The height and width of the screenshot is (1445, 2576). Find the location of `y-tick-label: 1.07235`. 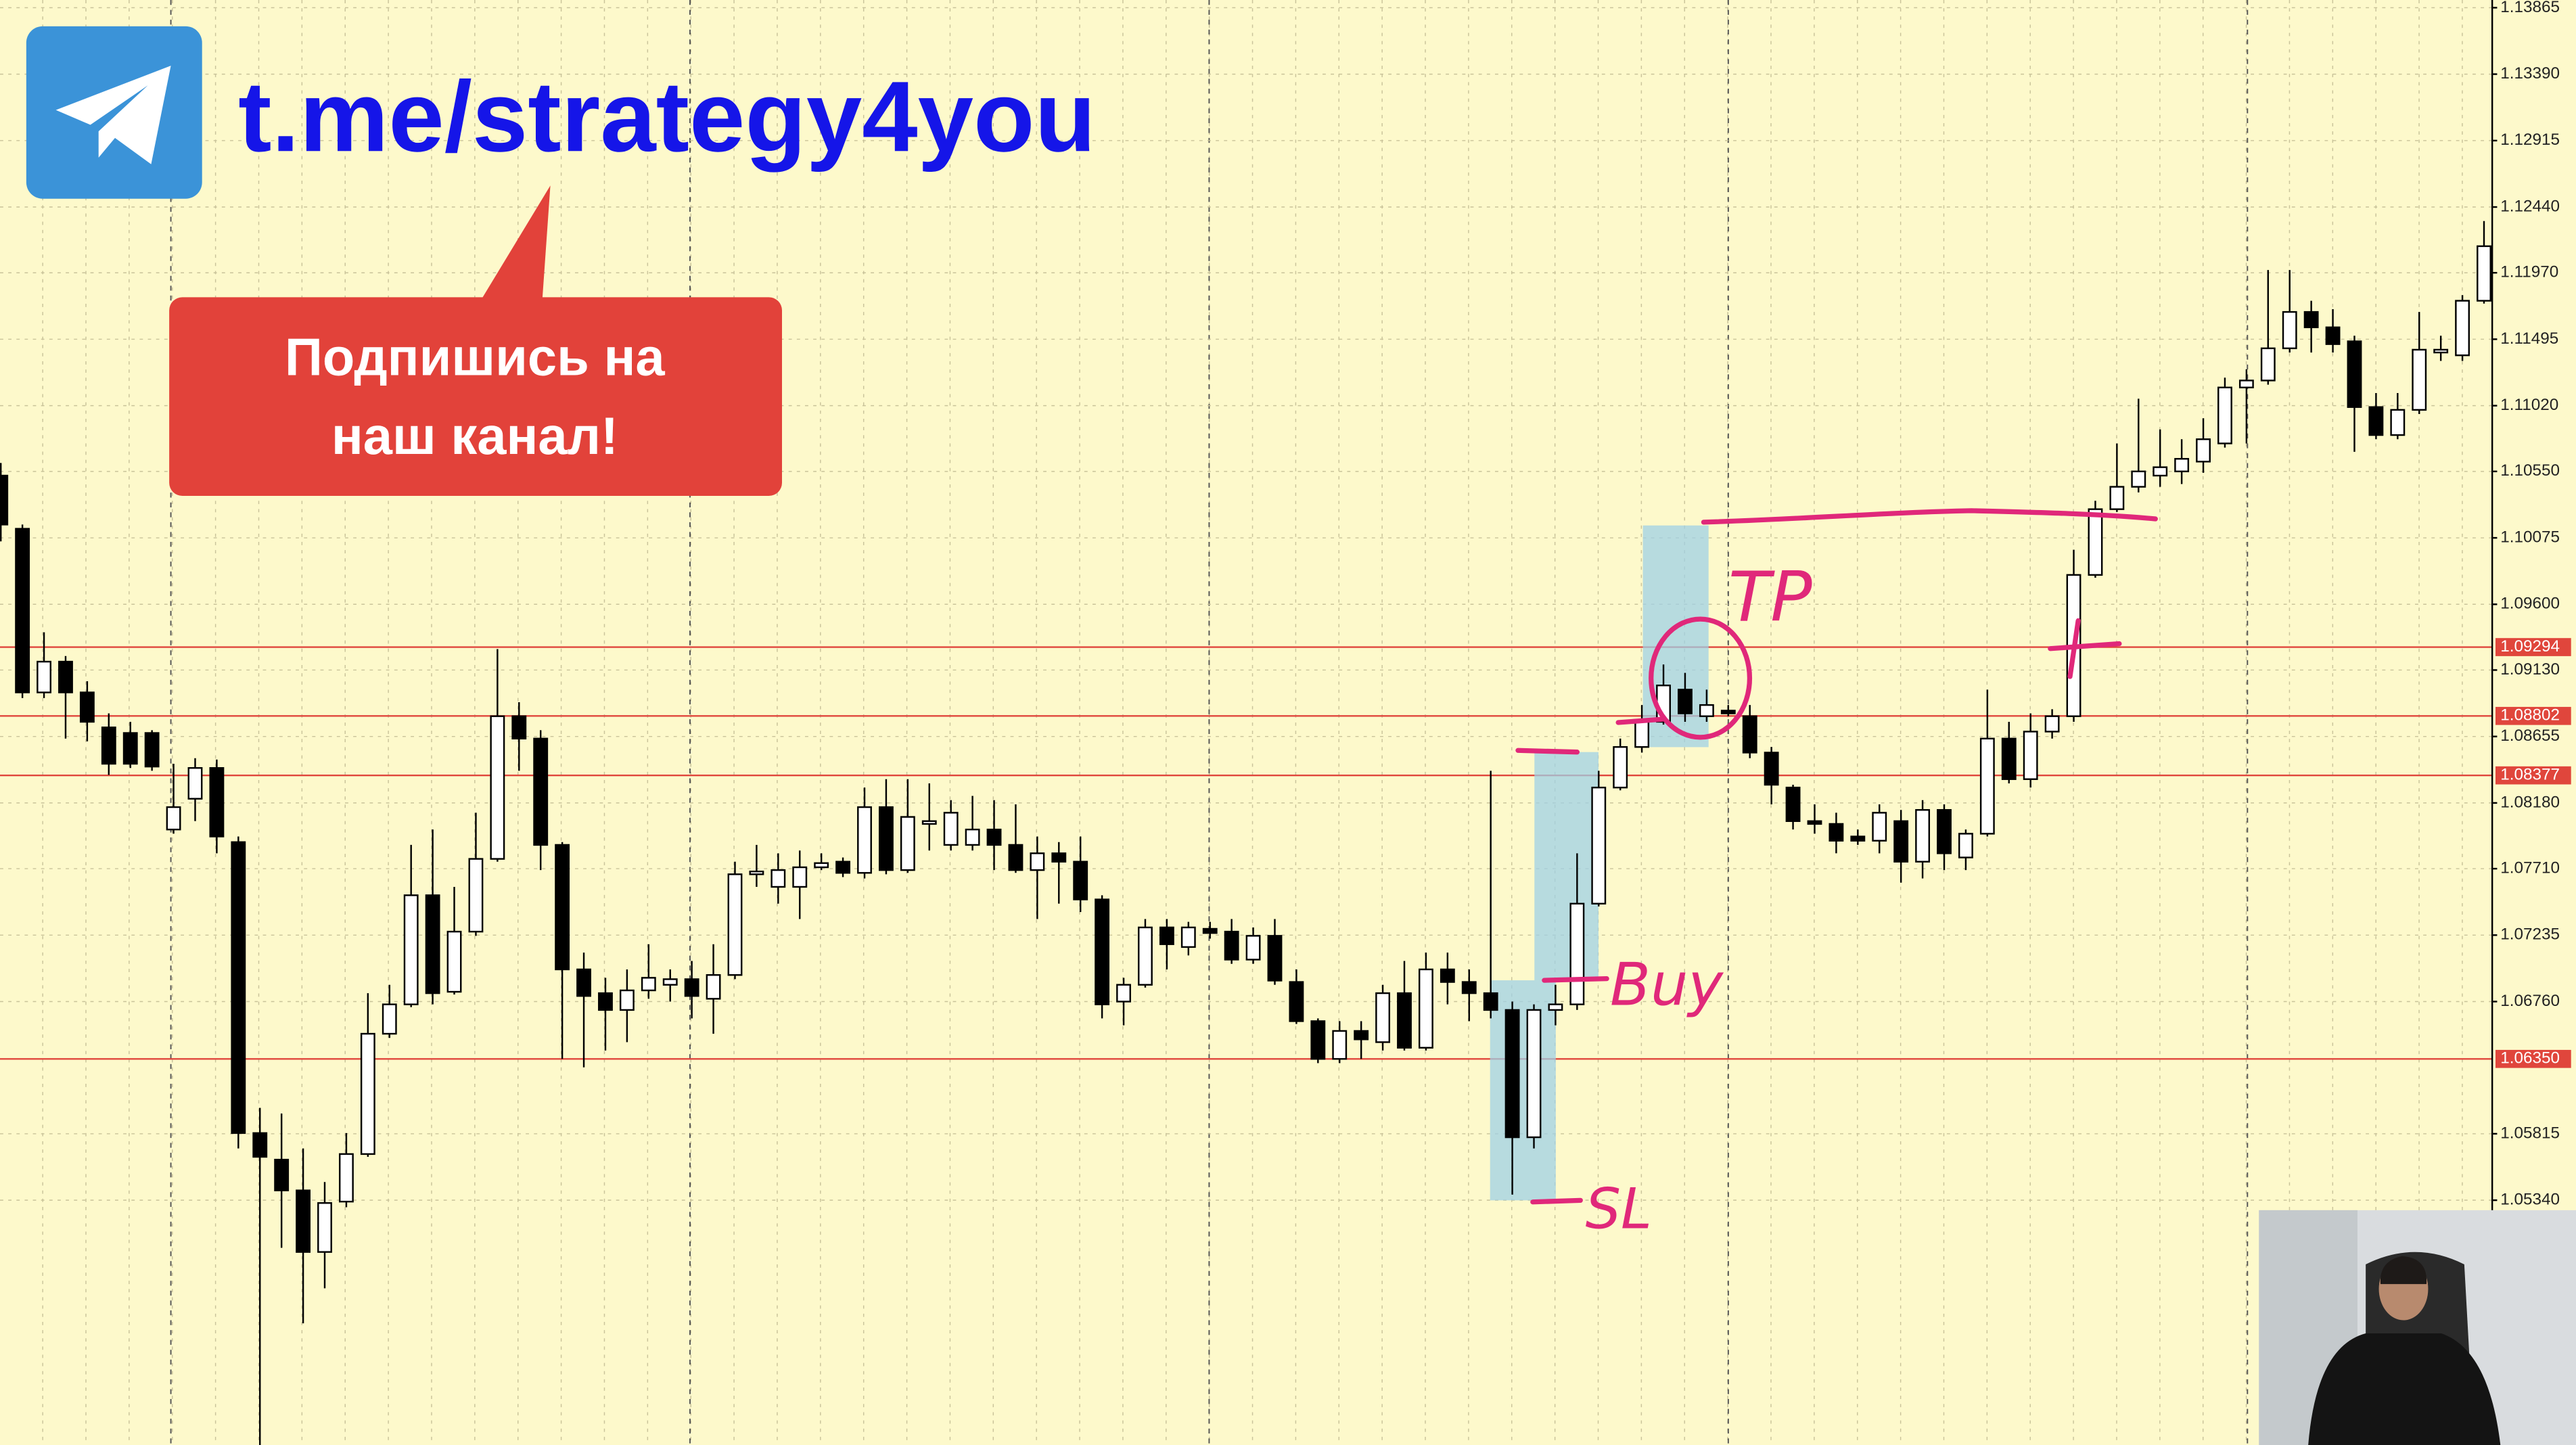

y-tick-label: 1.07235 is located at coordinates (2530, 934).